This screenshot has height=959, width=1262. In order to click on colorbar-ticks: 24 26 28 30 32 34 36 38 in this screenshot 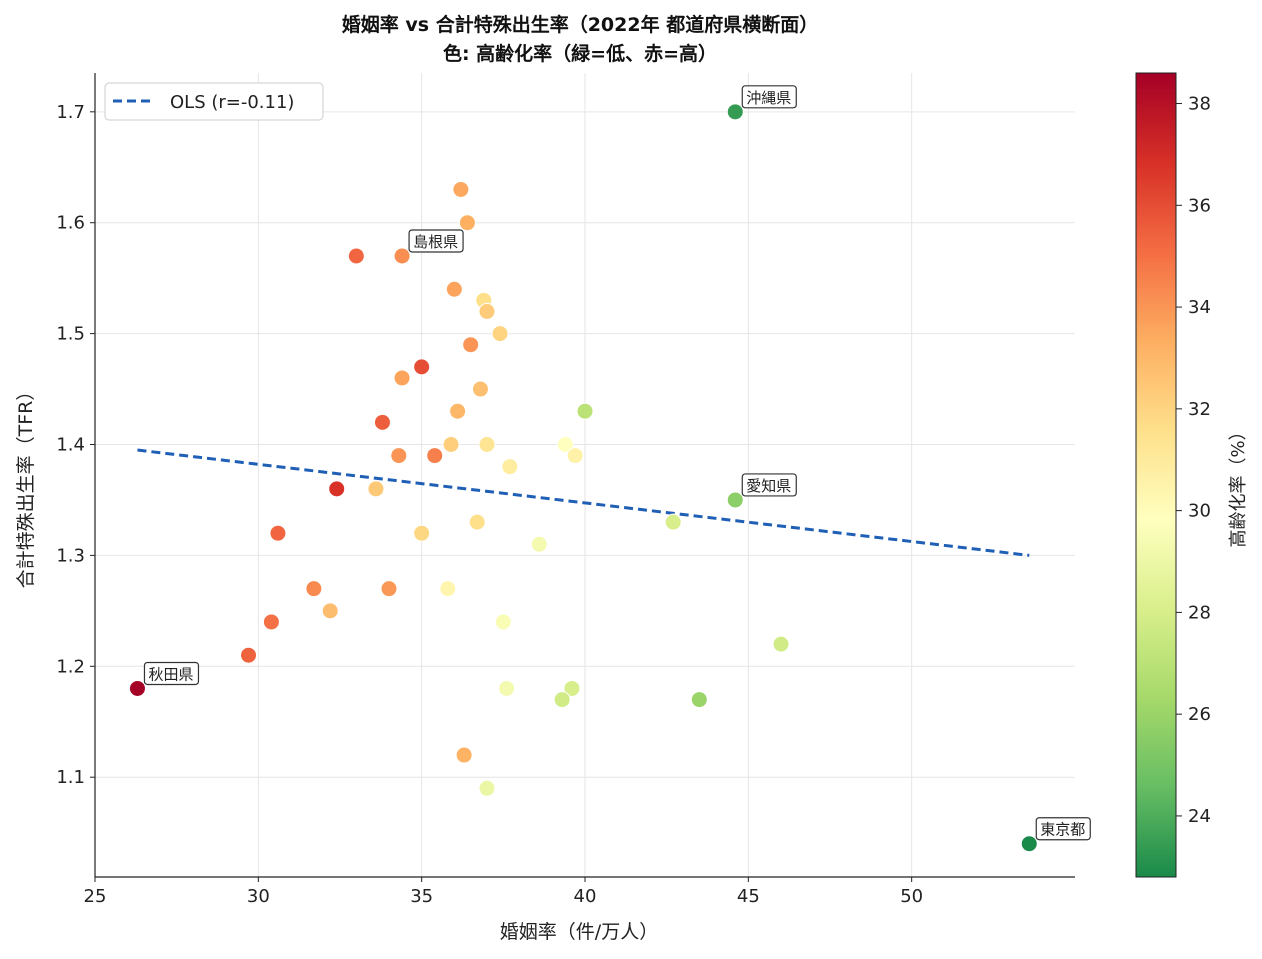, I will do `click(1193, 460)`.